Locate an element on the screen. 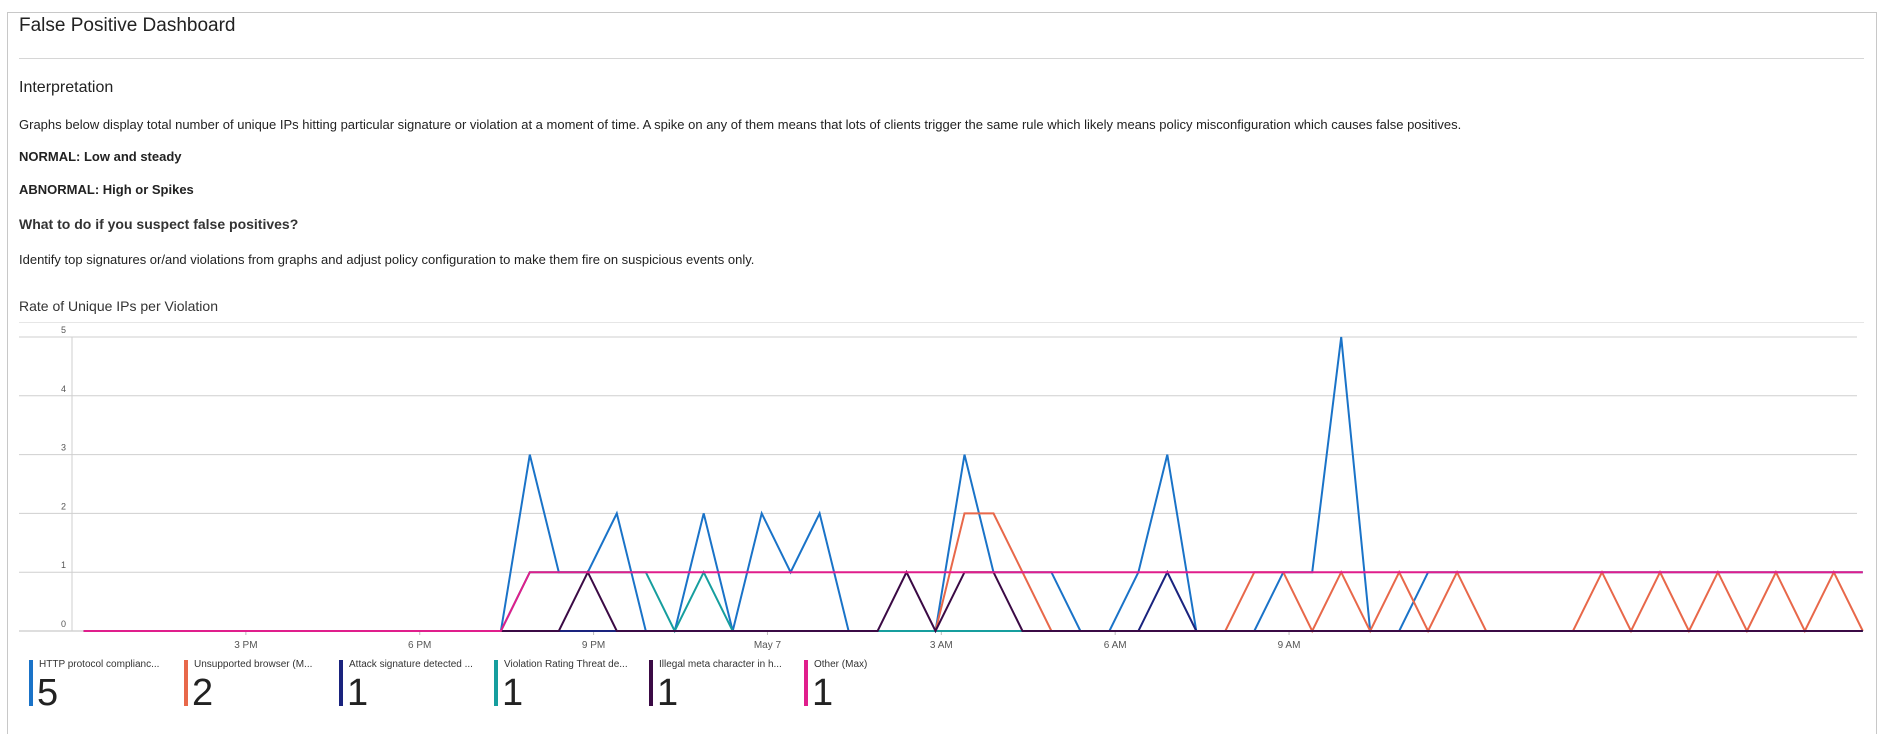 The width and height of the screenshot is (1883, 734). legend-series-name: Other (Max) is located at coordinates (841, 664).